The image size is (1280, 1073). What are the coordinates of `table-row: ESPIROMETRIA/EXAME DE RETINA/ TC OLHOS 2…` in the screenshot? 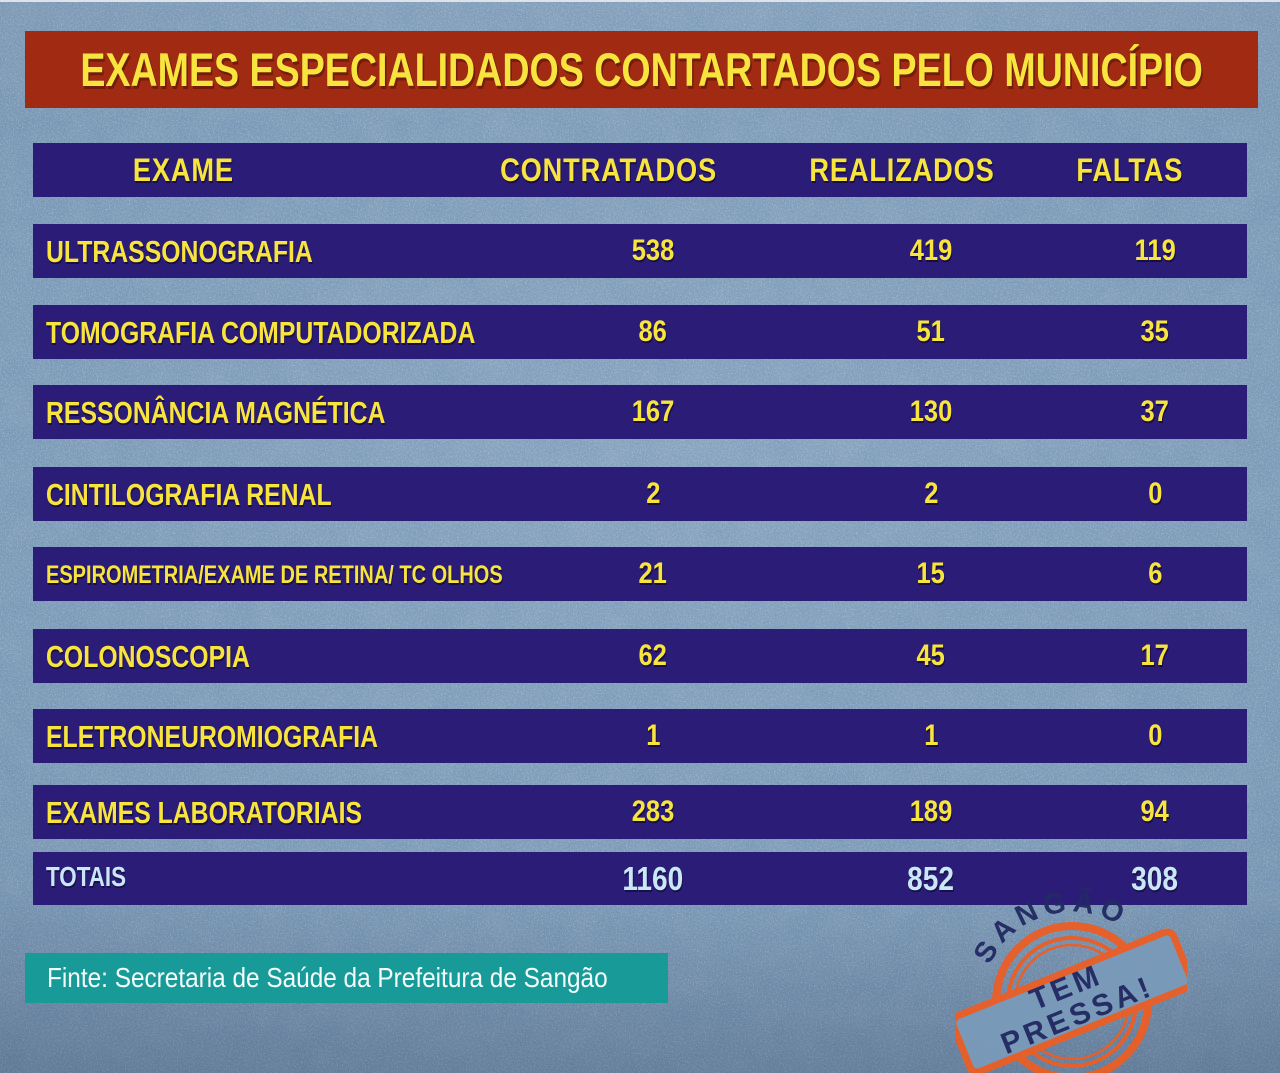 It's located at (640, 574).